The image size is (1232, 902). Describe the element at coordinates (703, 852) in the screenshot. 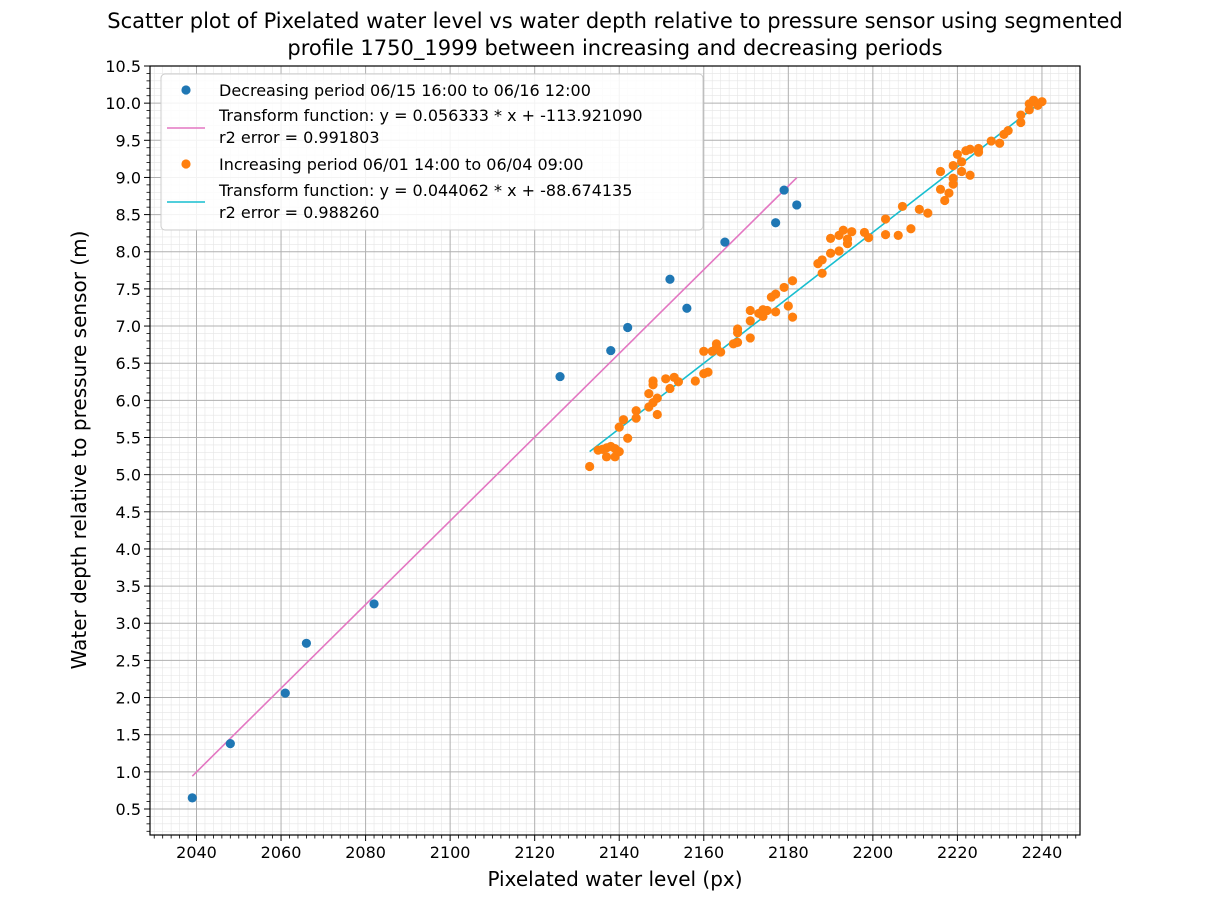

I see `x-tick-label: 2160` at that location.